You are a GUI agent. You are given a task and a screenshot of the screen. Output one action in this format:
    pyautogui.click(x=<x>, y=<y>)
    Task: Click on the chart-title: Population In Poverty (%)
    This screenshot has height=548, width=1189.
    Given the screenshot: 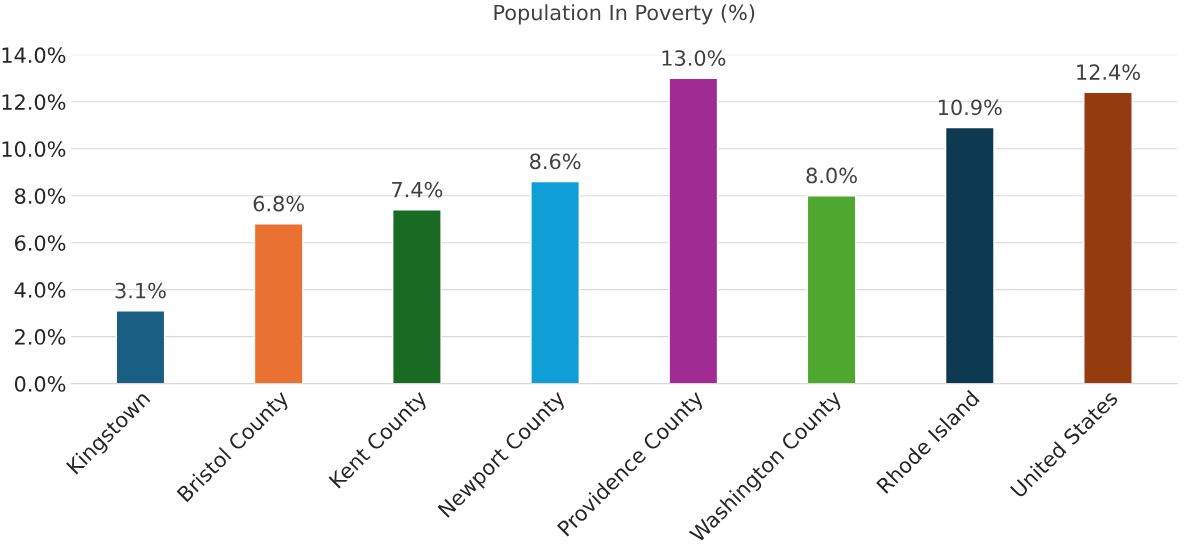 What is the action you would take?
    pyautogui.click(x=624, y=14)
    